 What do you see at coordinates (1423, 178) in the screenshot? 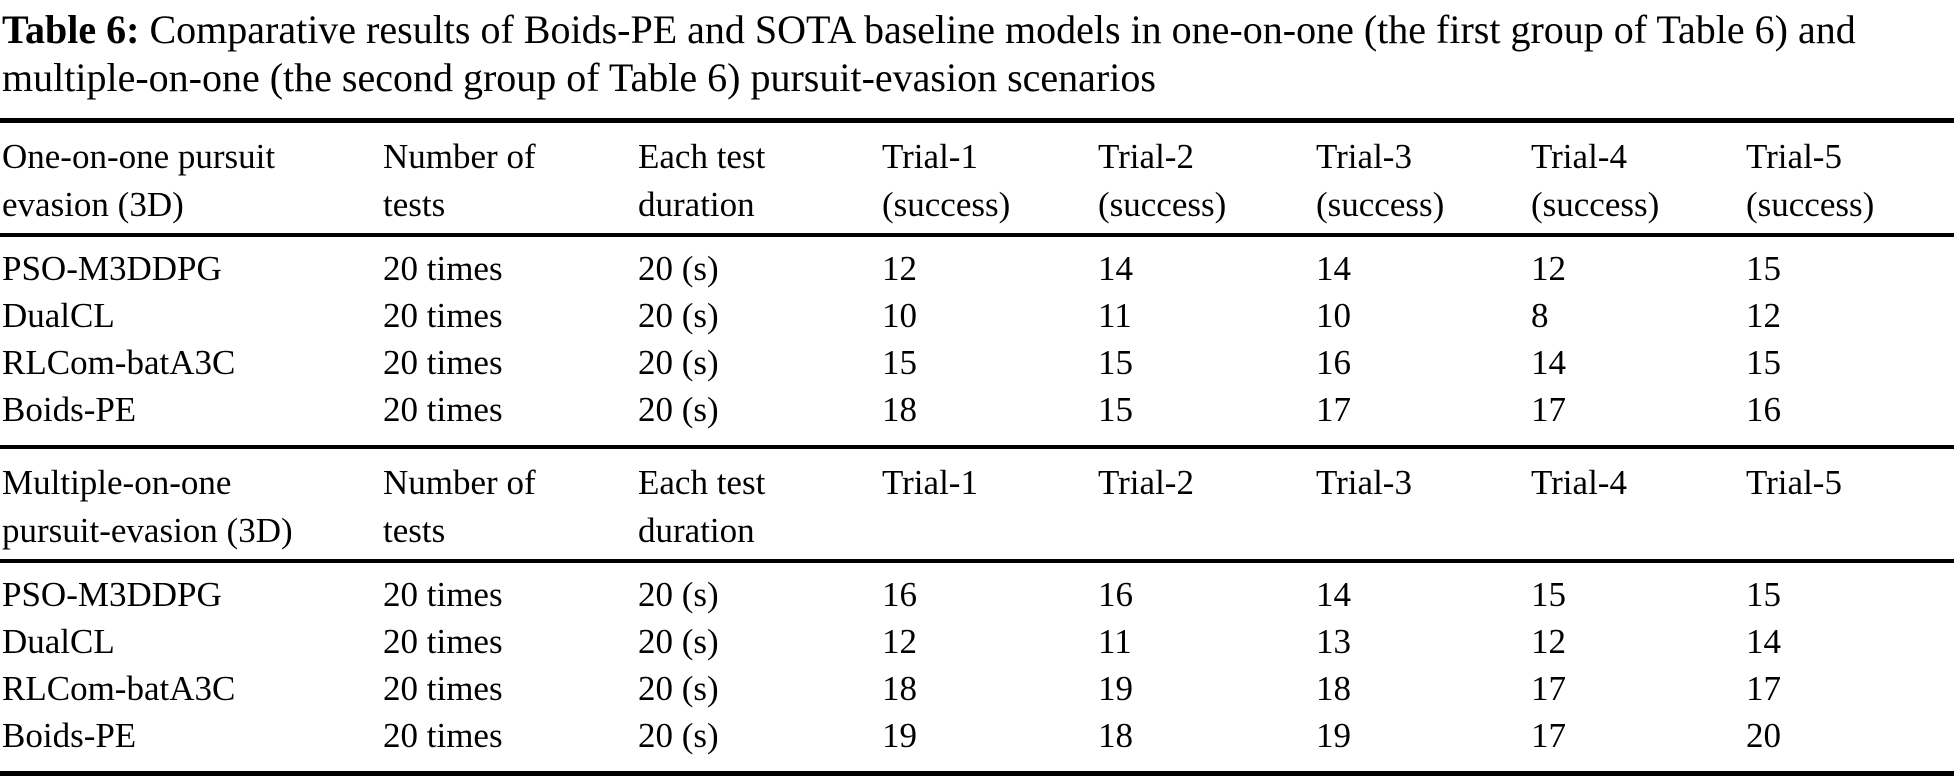
I see `group1-trial-3-header: Trial-3 (success)` at bounding box center [1423, 178].